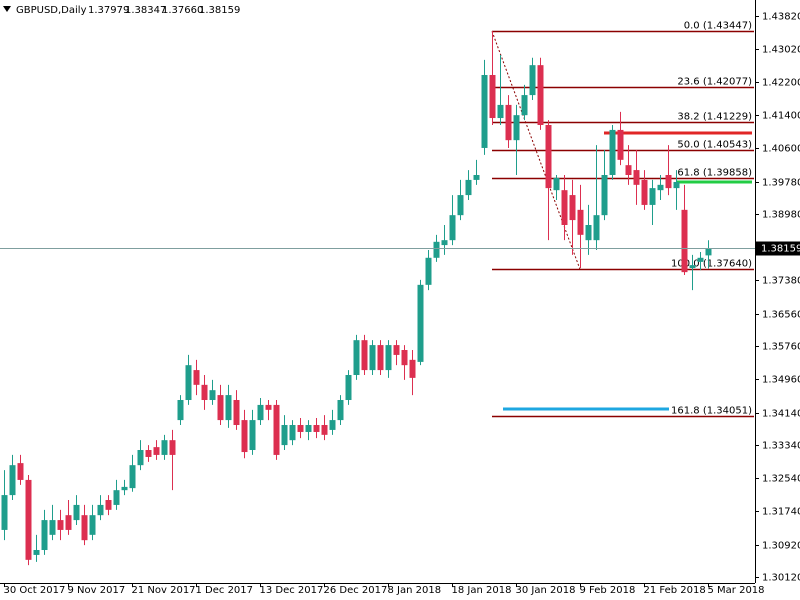 The image size is (800, 600). Describe the element at coordinates (164, 590) in the screenshot. I see `x-tick-label: 21 Nov 2017` at that location.